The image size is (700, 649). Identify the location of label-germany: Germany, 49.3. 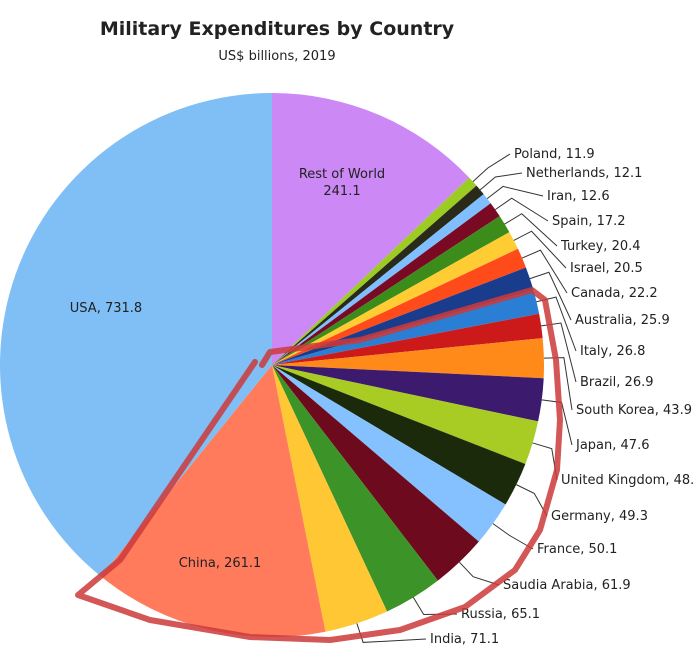
(599, 516).